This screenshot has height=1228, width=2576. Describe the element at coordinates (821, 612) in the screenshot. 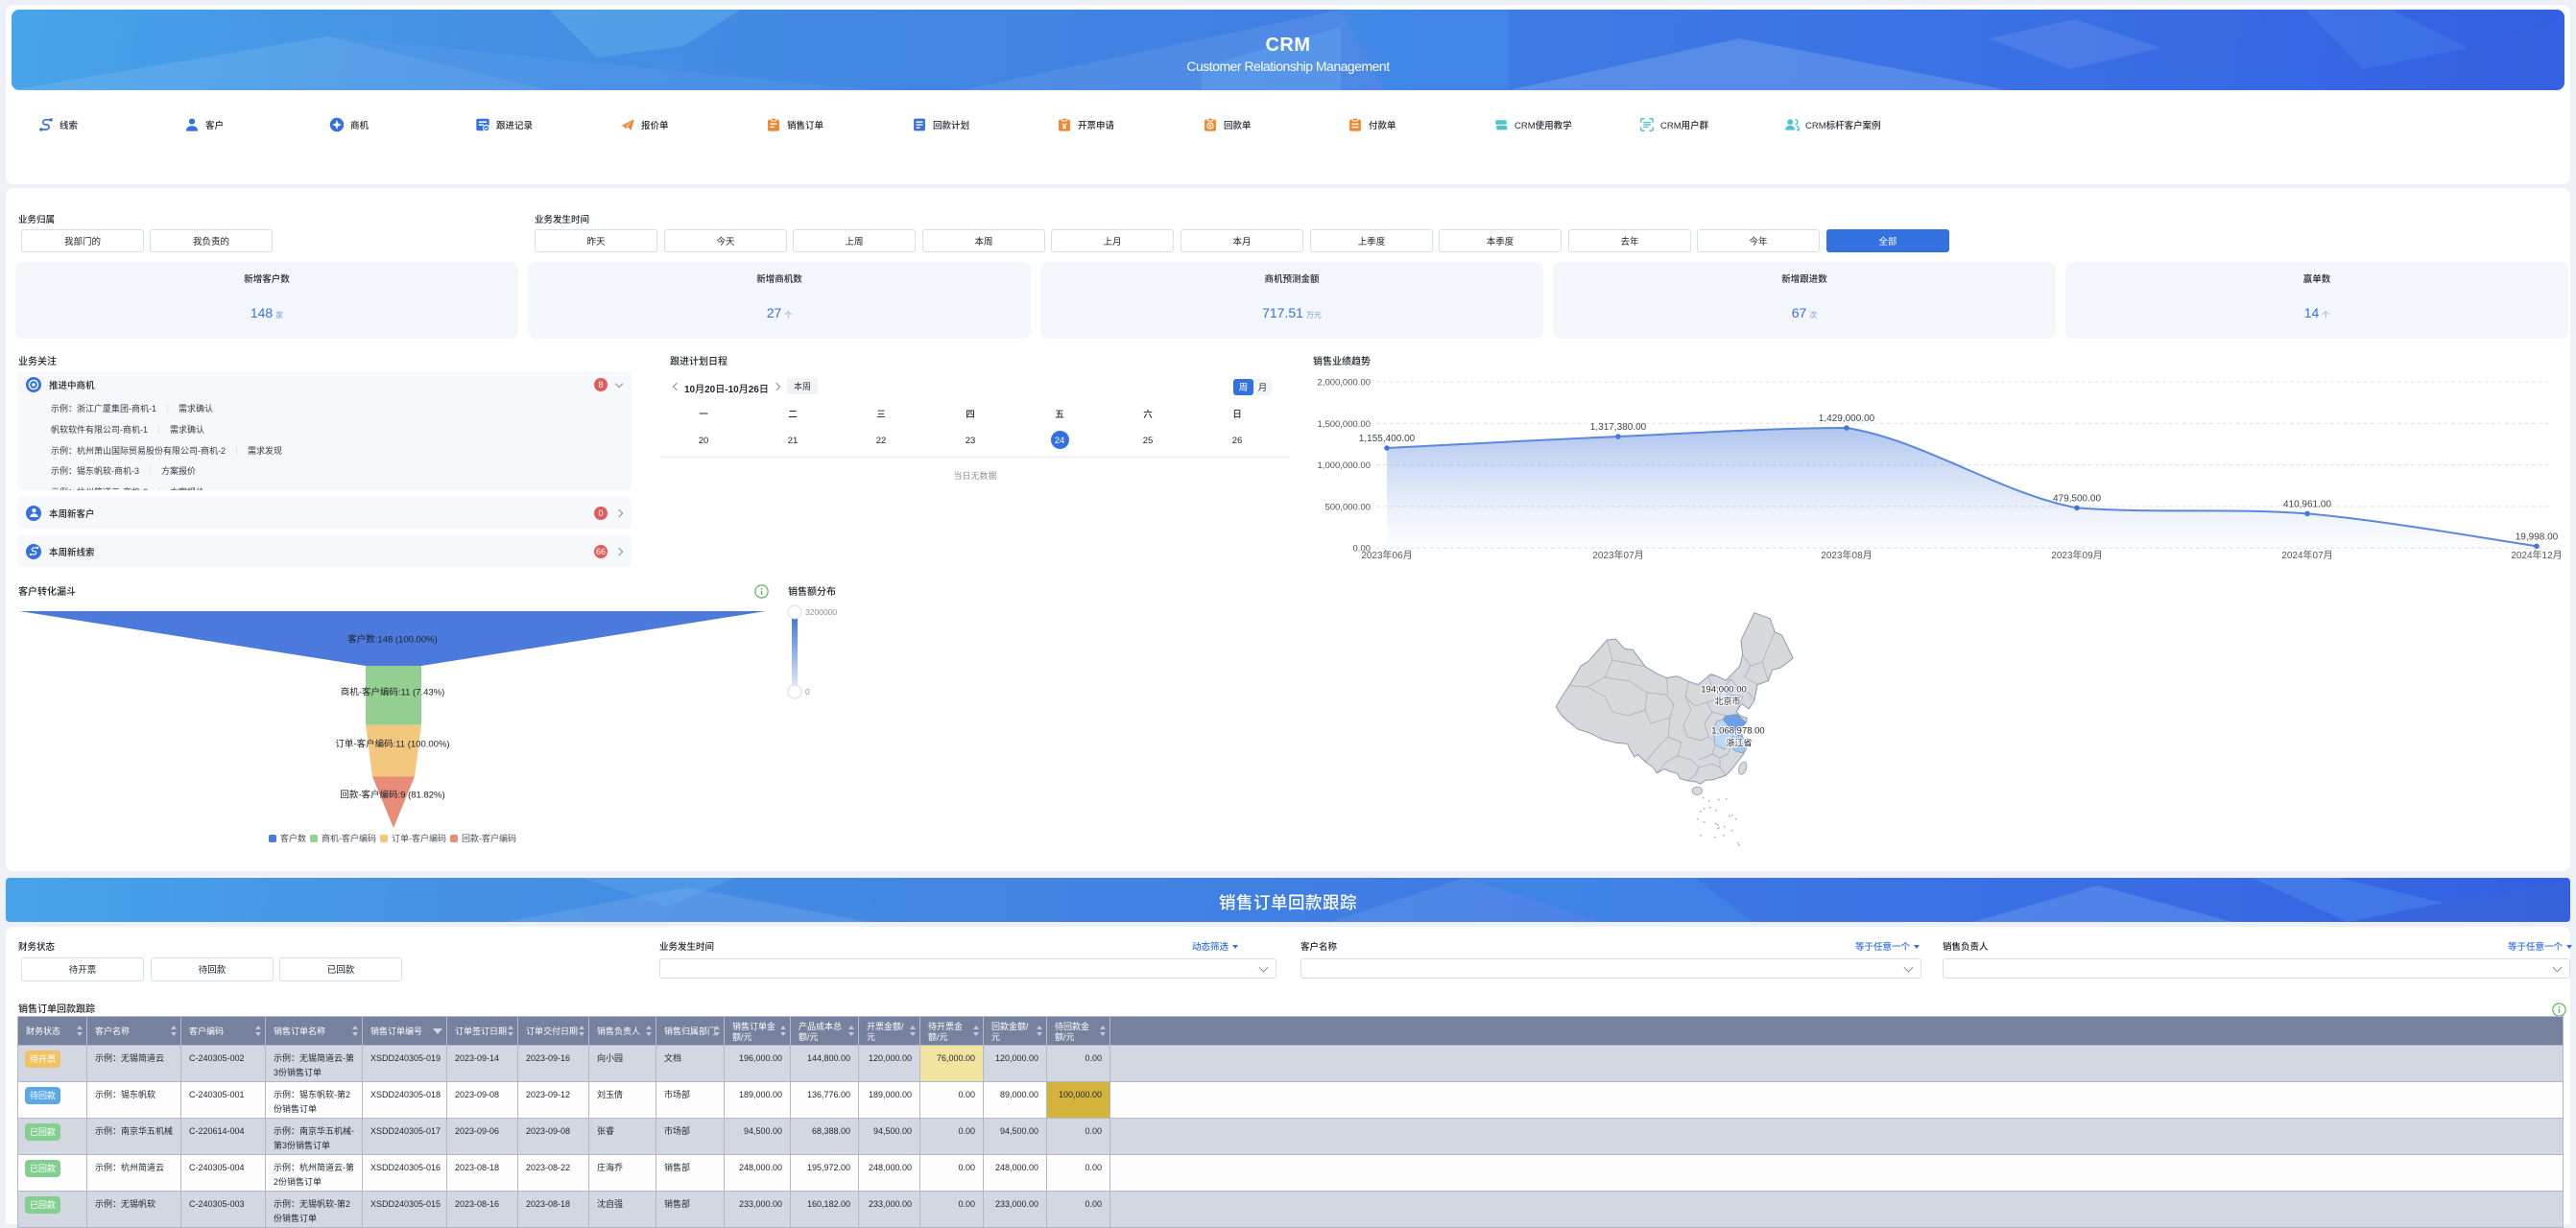

I see `svg-text: 3200000` at that location.